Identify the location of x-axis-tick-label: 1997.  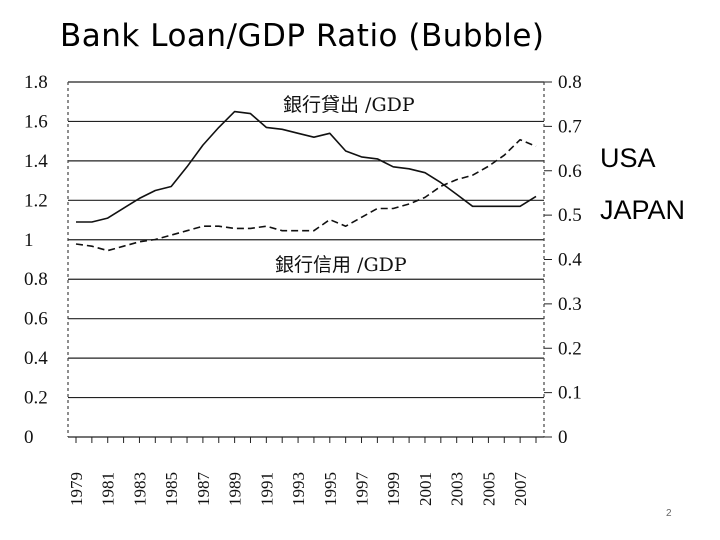
(362, 489).